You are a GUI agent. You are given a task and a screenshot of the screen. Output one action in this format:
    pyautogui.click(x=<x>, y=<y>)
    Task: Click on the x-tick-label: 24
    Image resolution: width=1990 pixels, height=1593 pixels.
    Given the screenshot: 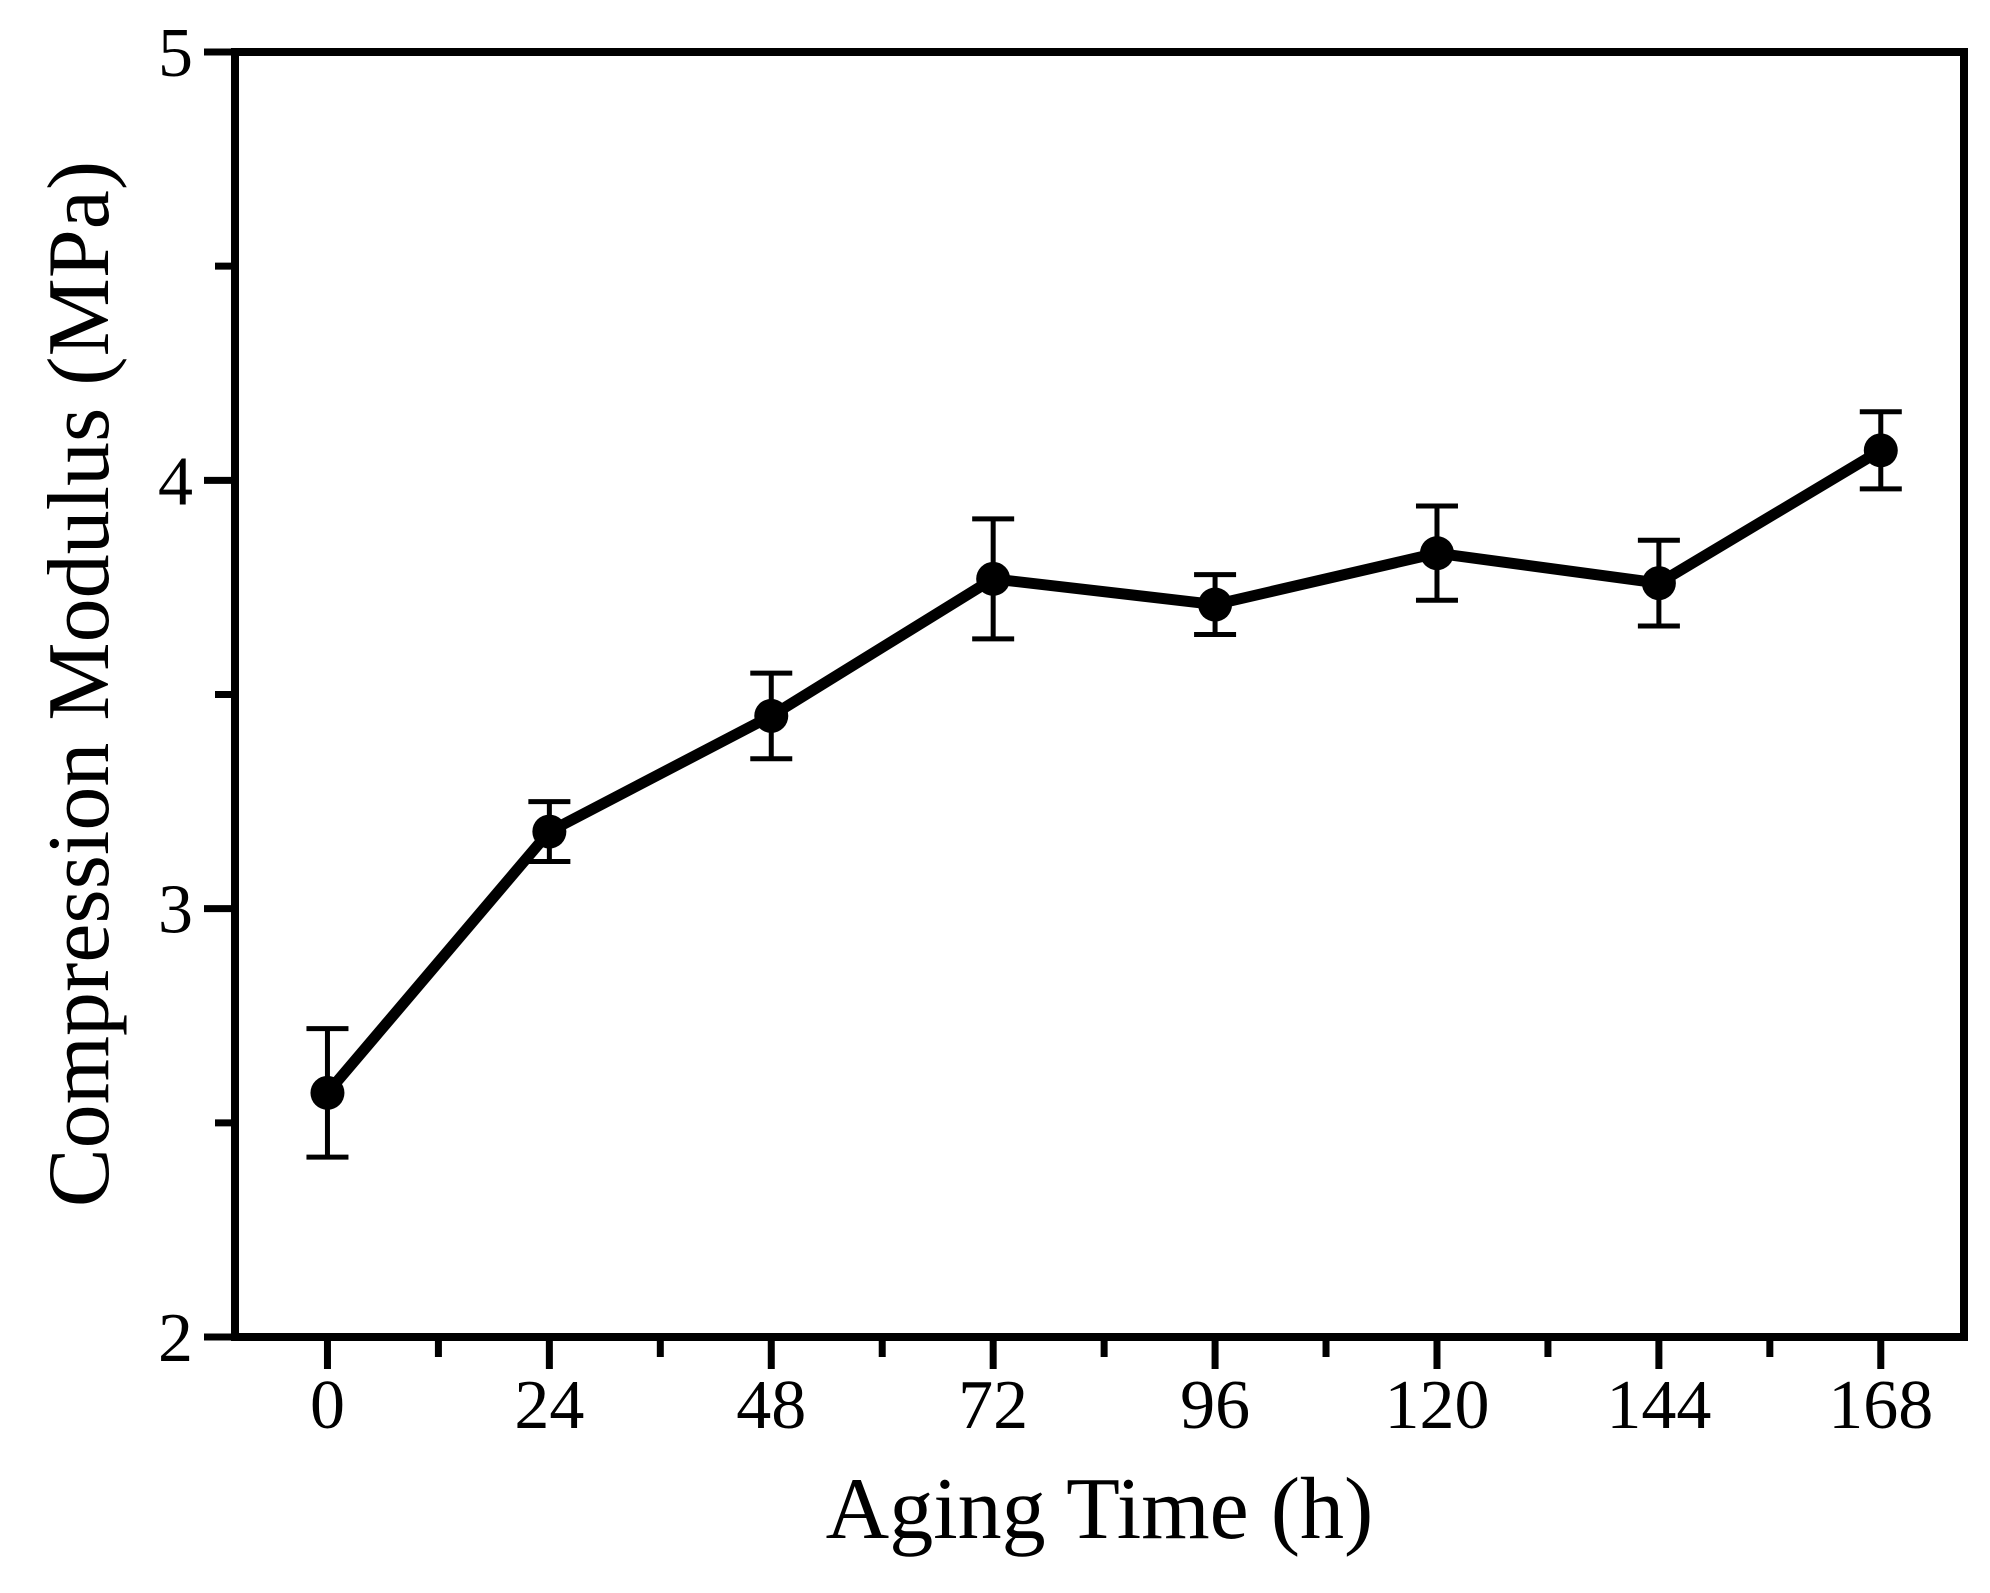 What is the action you would take?
    pyautogui.click(x=549, y=1405)
    